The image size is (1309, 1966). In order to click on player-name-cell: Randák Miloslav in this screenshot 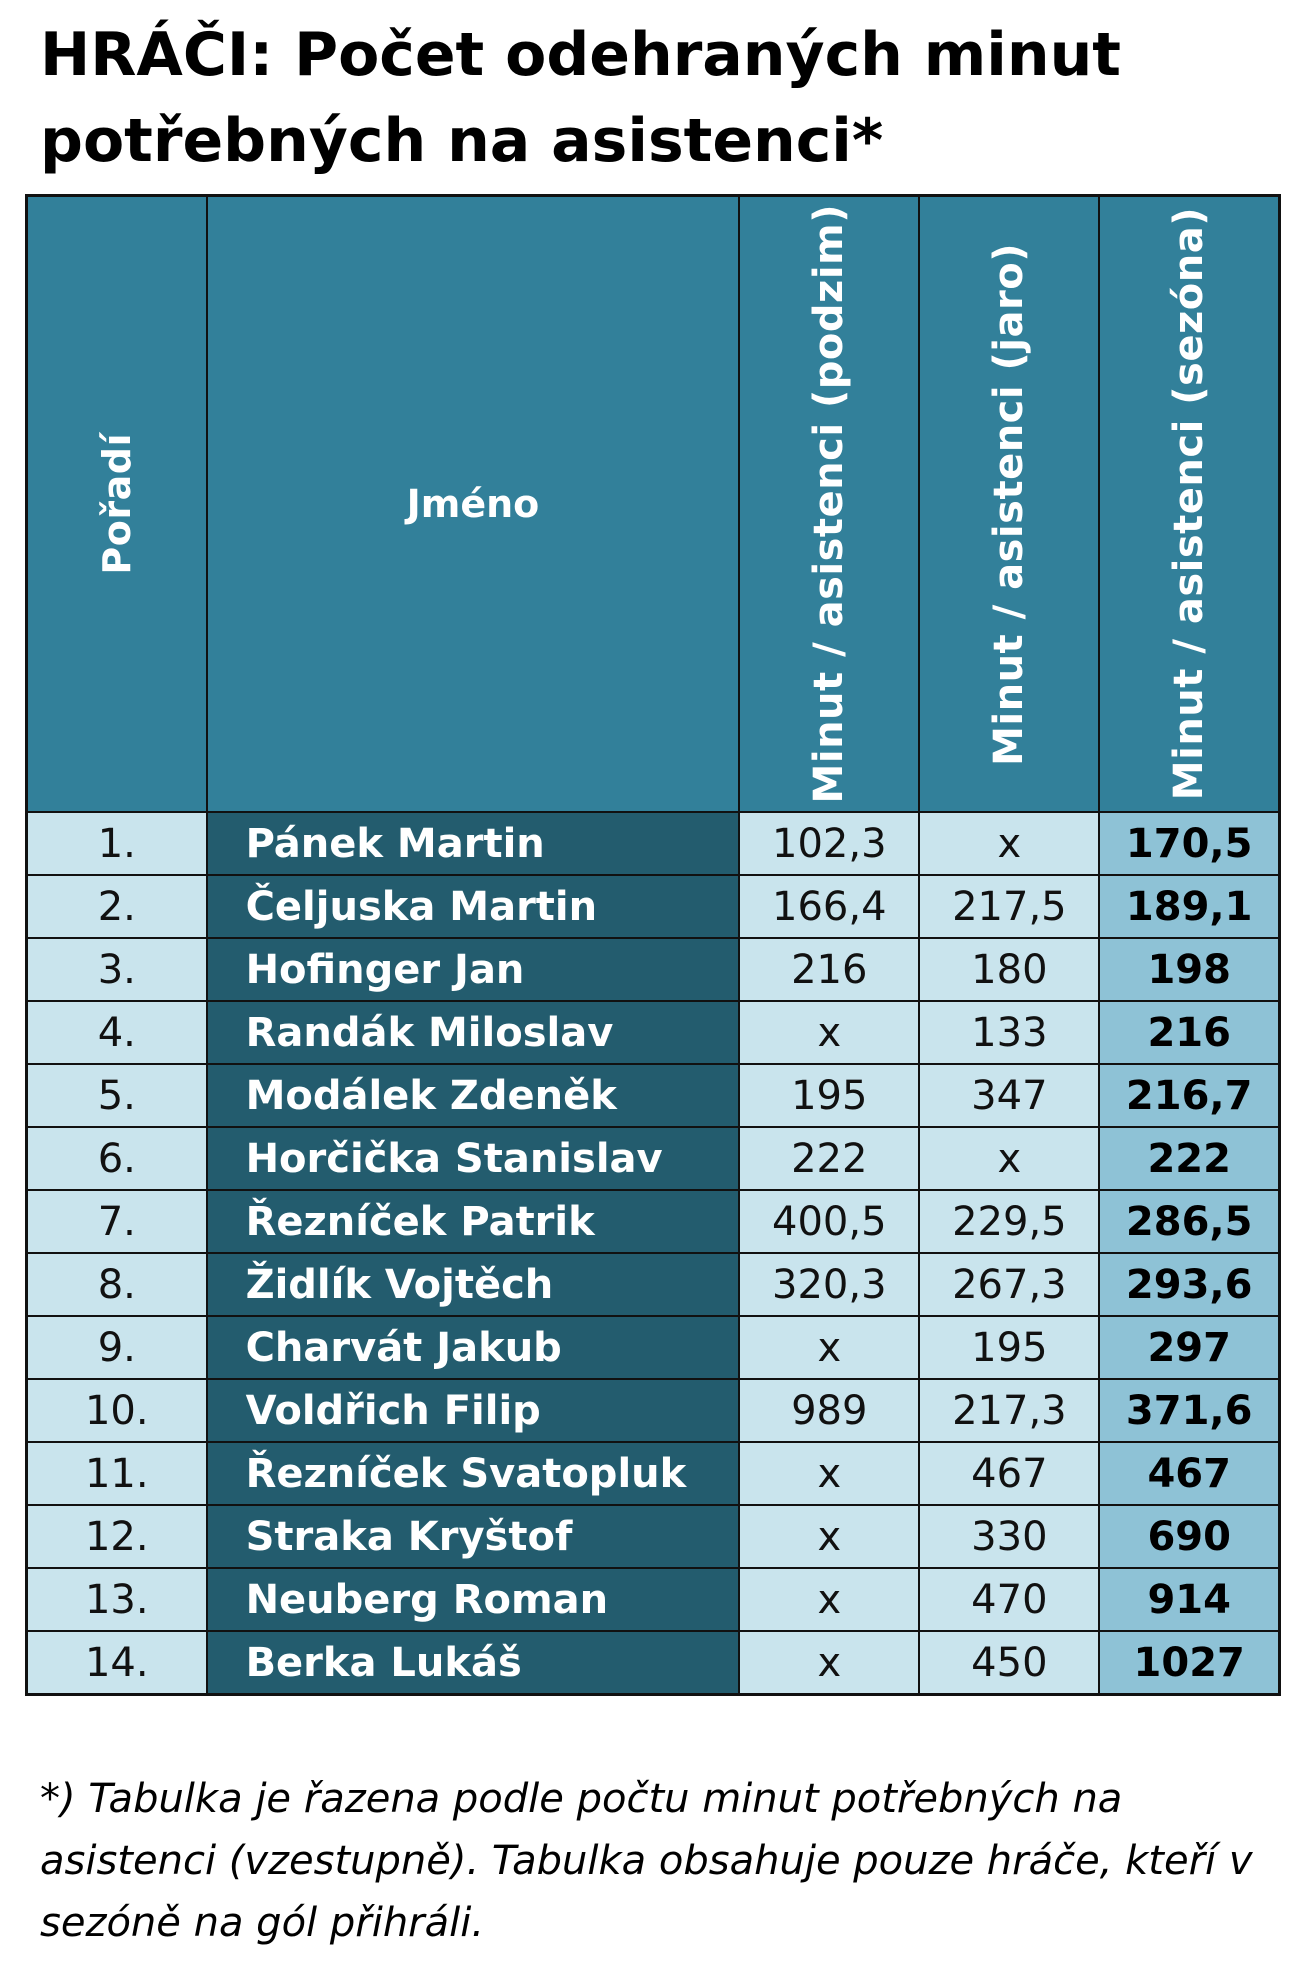, I will do `click(473, 1032)`.